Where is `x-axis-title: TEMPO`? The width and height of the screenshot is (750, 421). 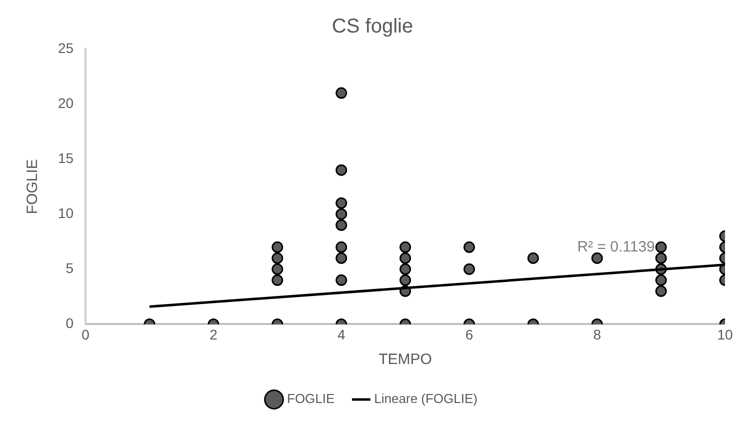 x-axis-title: TEMPO is located at coordinates (405, 359).